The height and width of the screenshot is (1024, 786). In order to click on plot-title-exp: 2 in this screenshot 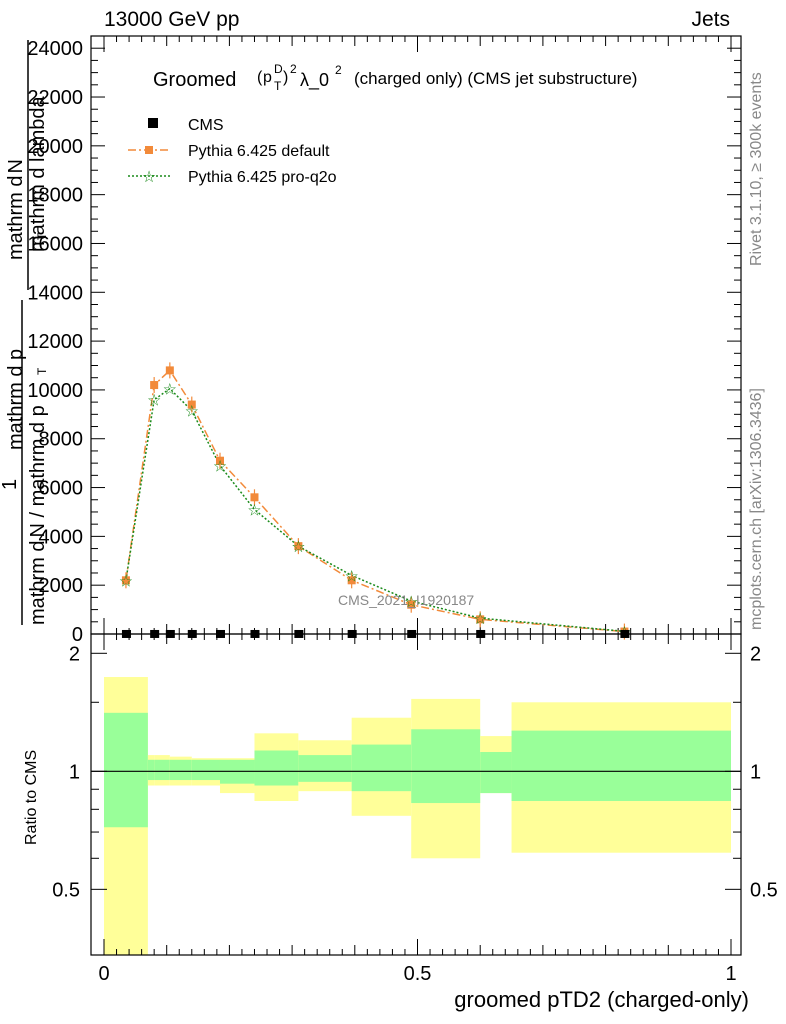, I will do `click(293, 69)`.